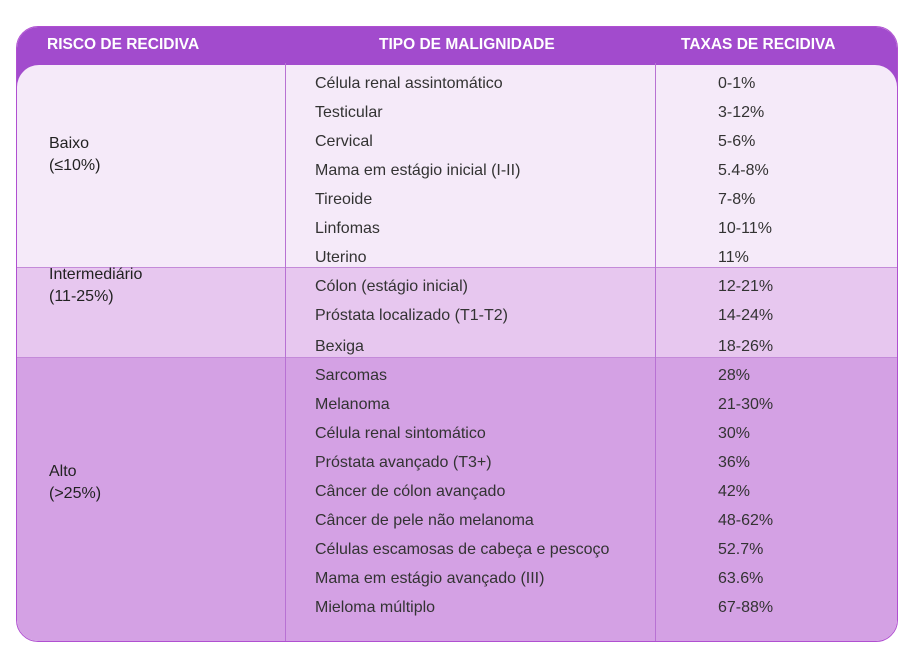  What do you see at coordinates (733, 257) in the screenshot?
I see `table-row-rate: 11%` at bounding box center [733, 257].